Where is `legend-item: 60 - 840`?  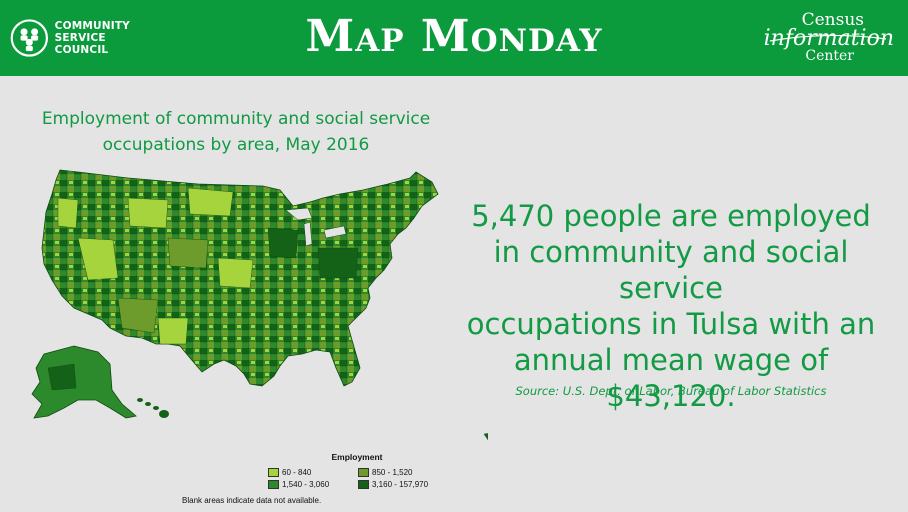
legend-item: 60 - 840 is located at coordinates (289, 472).